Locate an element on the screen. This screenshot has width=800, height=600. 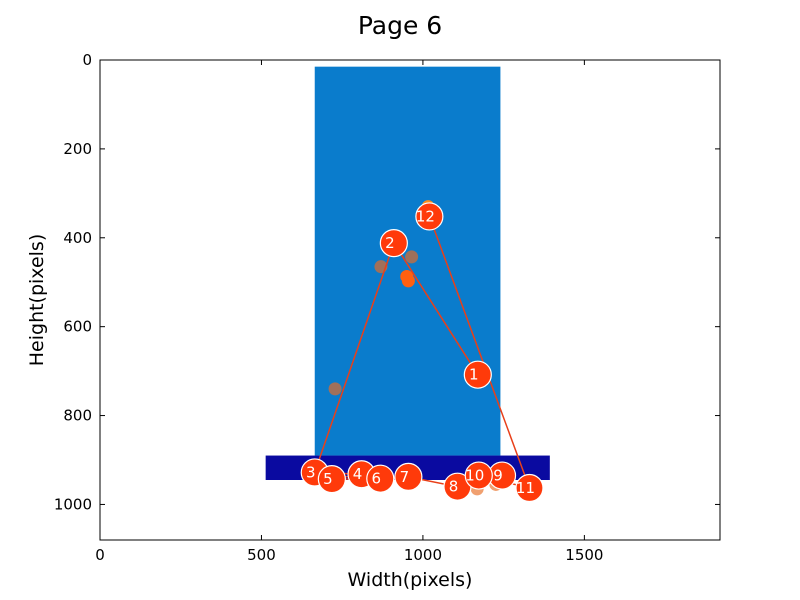
fixation-12: 12 is located at coordinates (429, 216).